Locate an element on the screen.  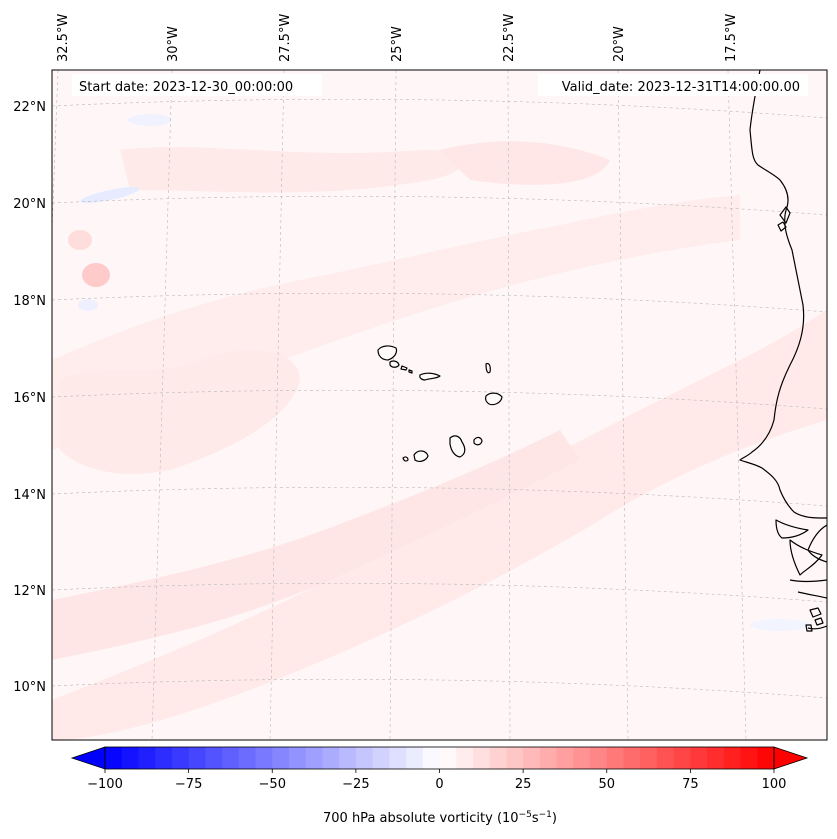
senegal-coast is located at coordinates (806, 557).